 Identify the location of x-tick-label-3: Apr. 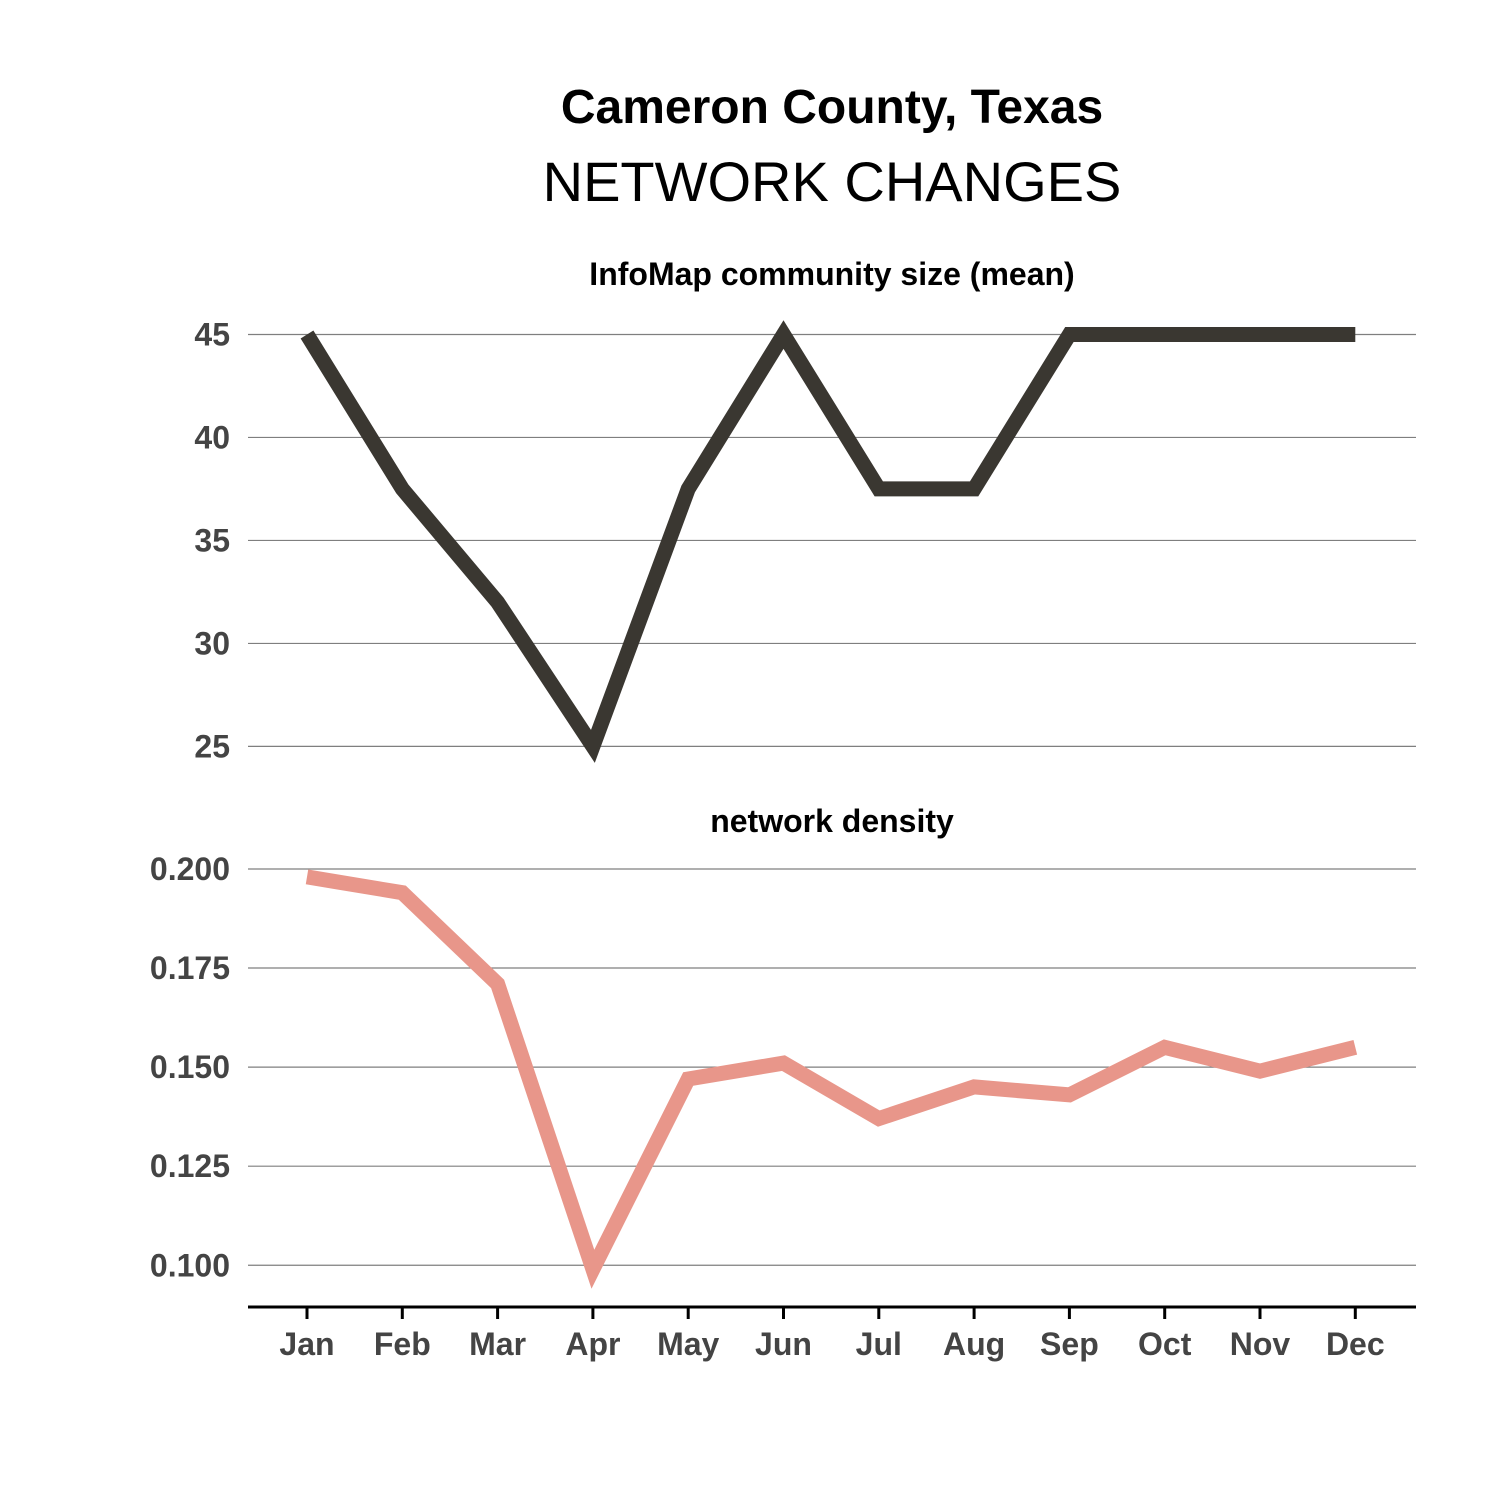
(592, 1344).